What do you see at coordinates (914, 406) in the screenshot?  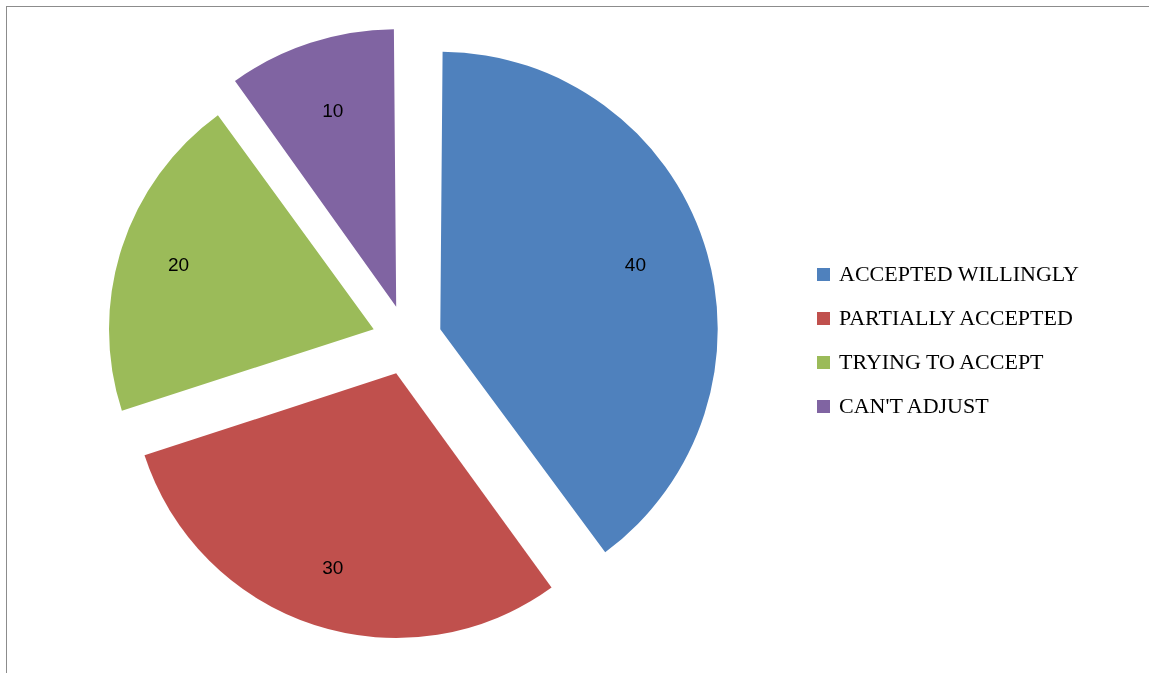 I see `legend-label: CAN'T ADJUST` at bounding box center [914, 406].